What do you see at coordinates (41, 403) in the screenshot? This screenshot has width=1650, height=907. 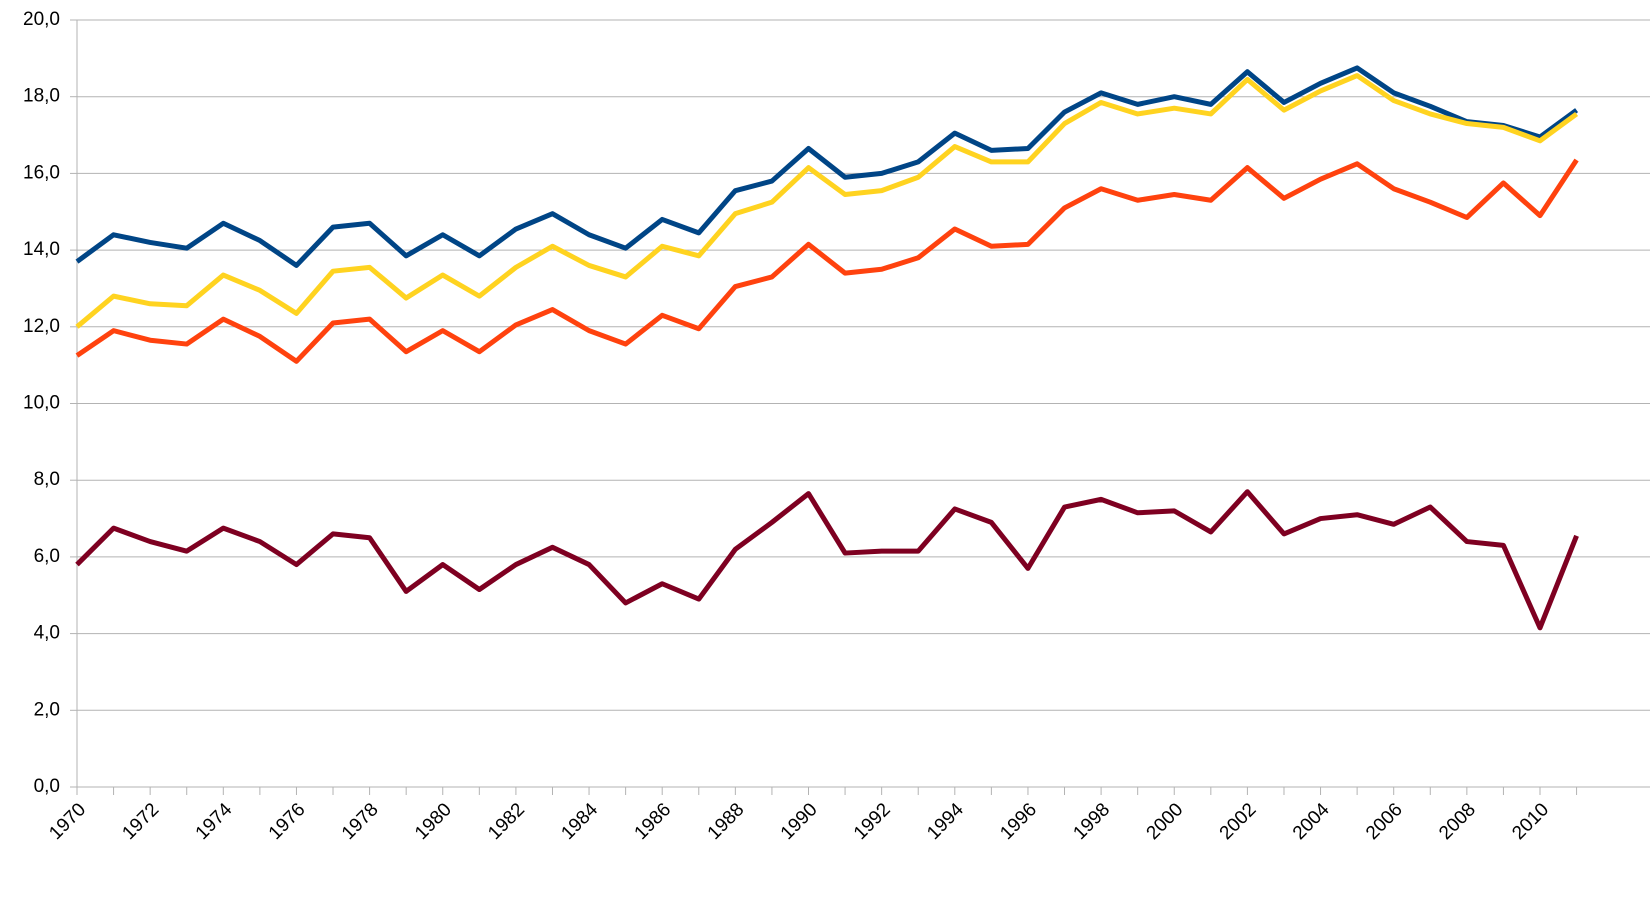 I see `y-tick-label: 10,0` at bounding box center [41, 403].